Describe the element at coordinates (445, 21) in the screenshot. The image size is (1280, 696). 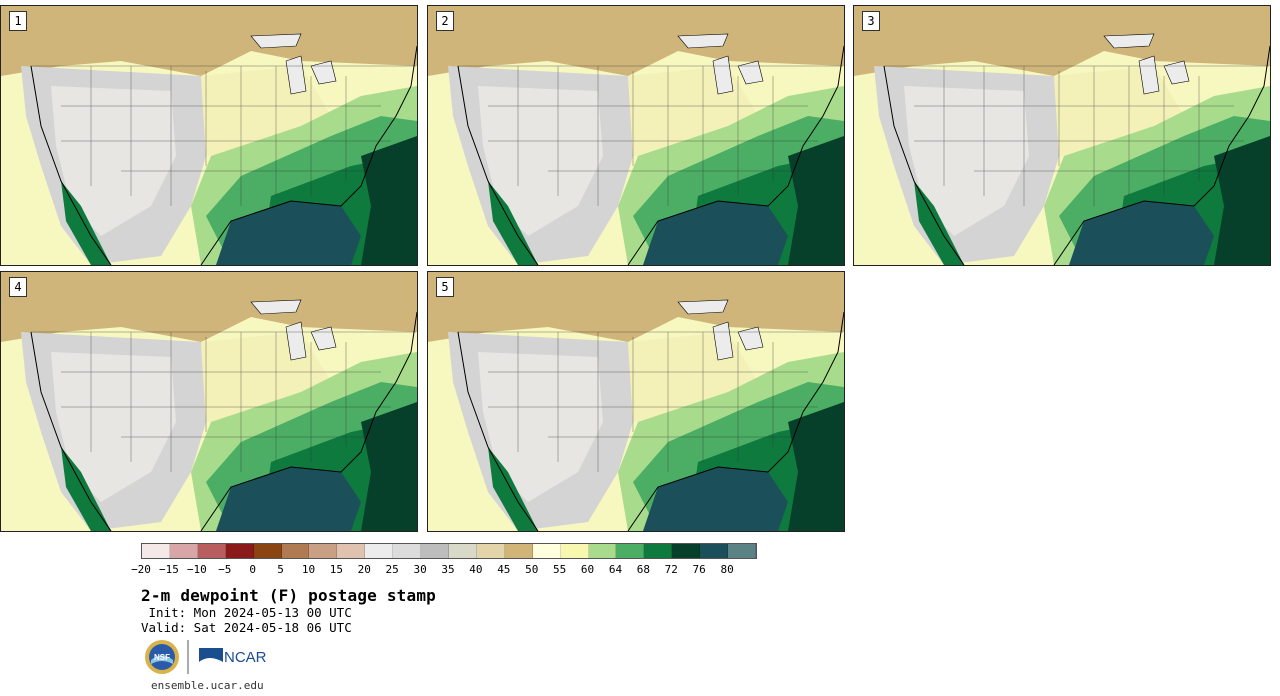
I see `panel-number: 2` at that location.